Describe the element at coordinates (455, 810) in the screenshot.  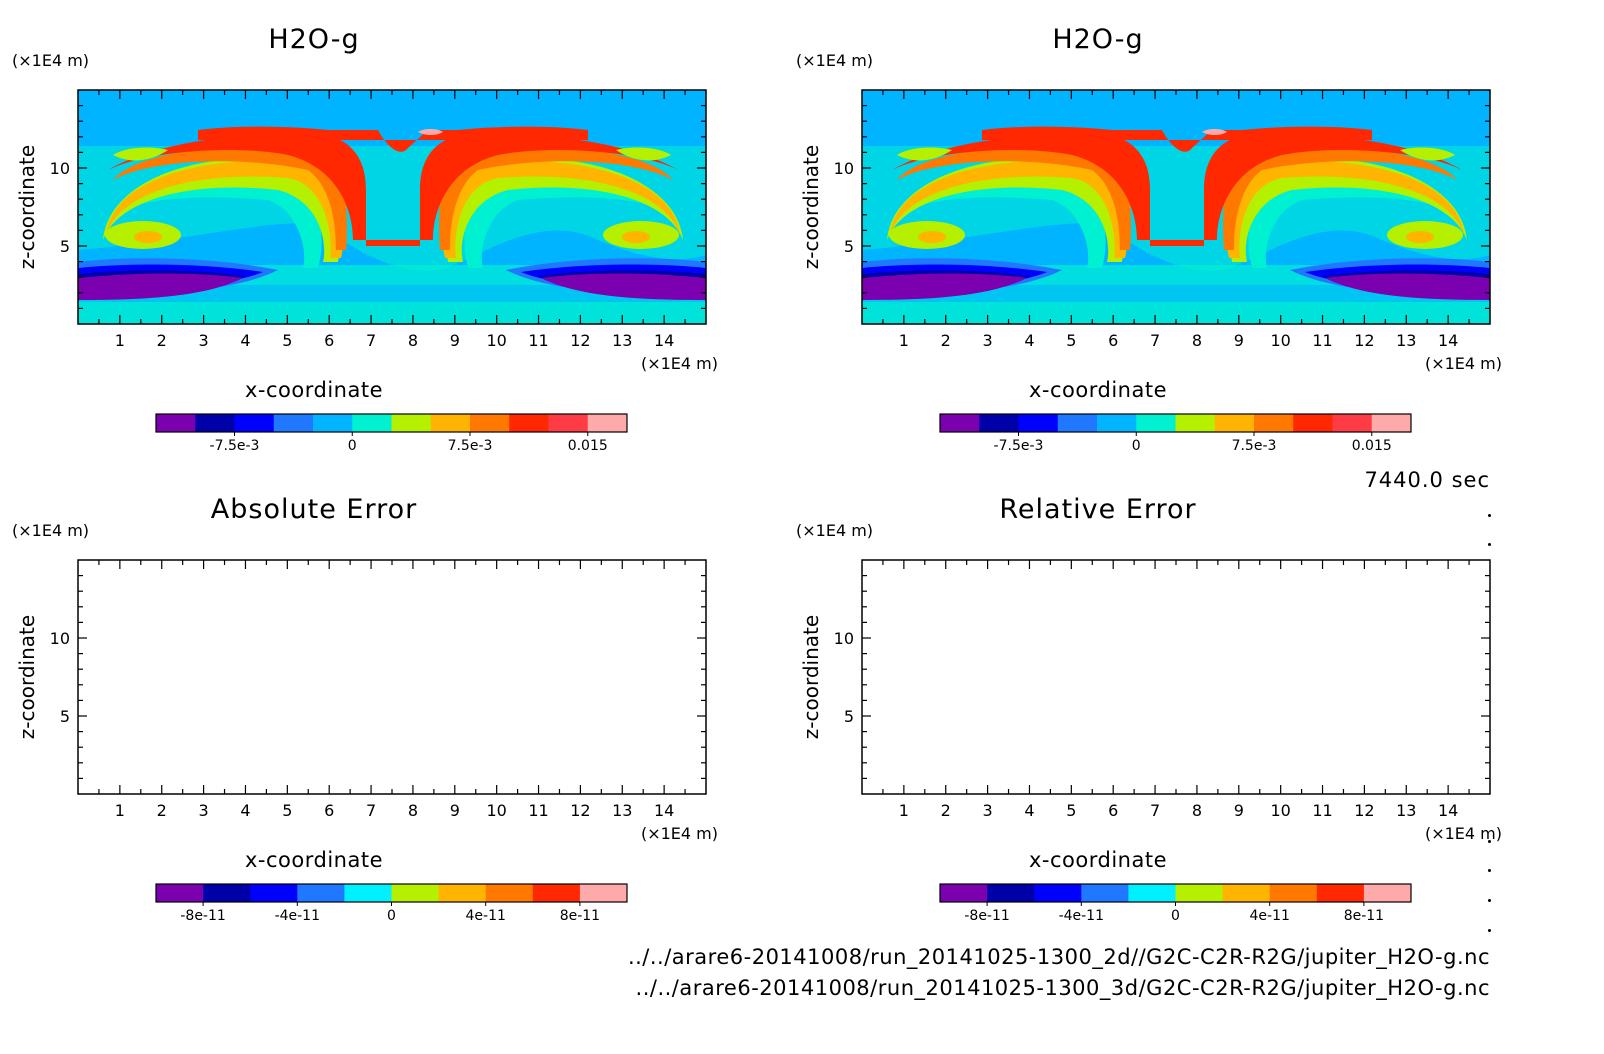
I see `x-tick-label: 9` at that location.